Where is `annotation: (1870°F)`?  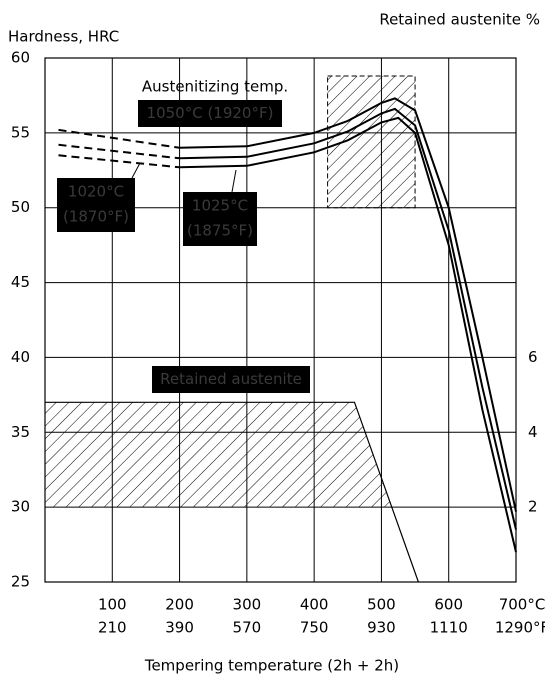 annotation: (1870°F) is located at coordinates (96, 217).